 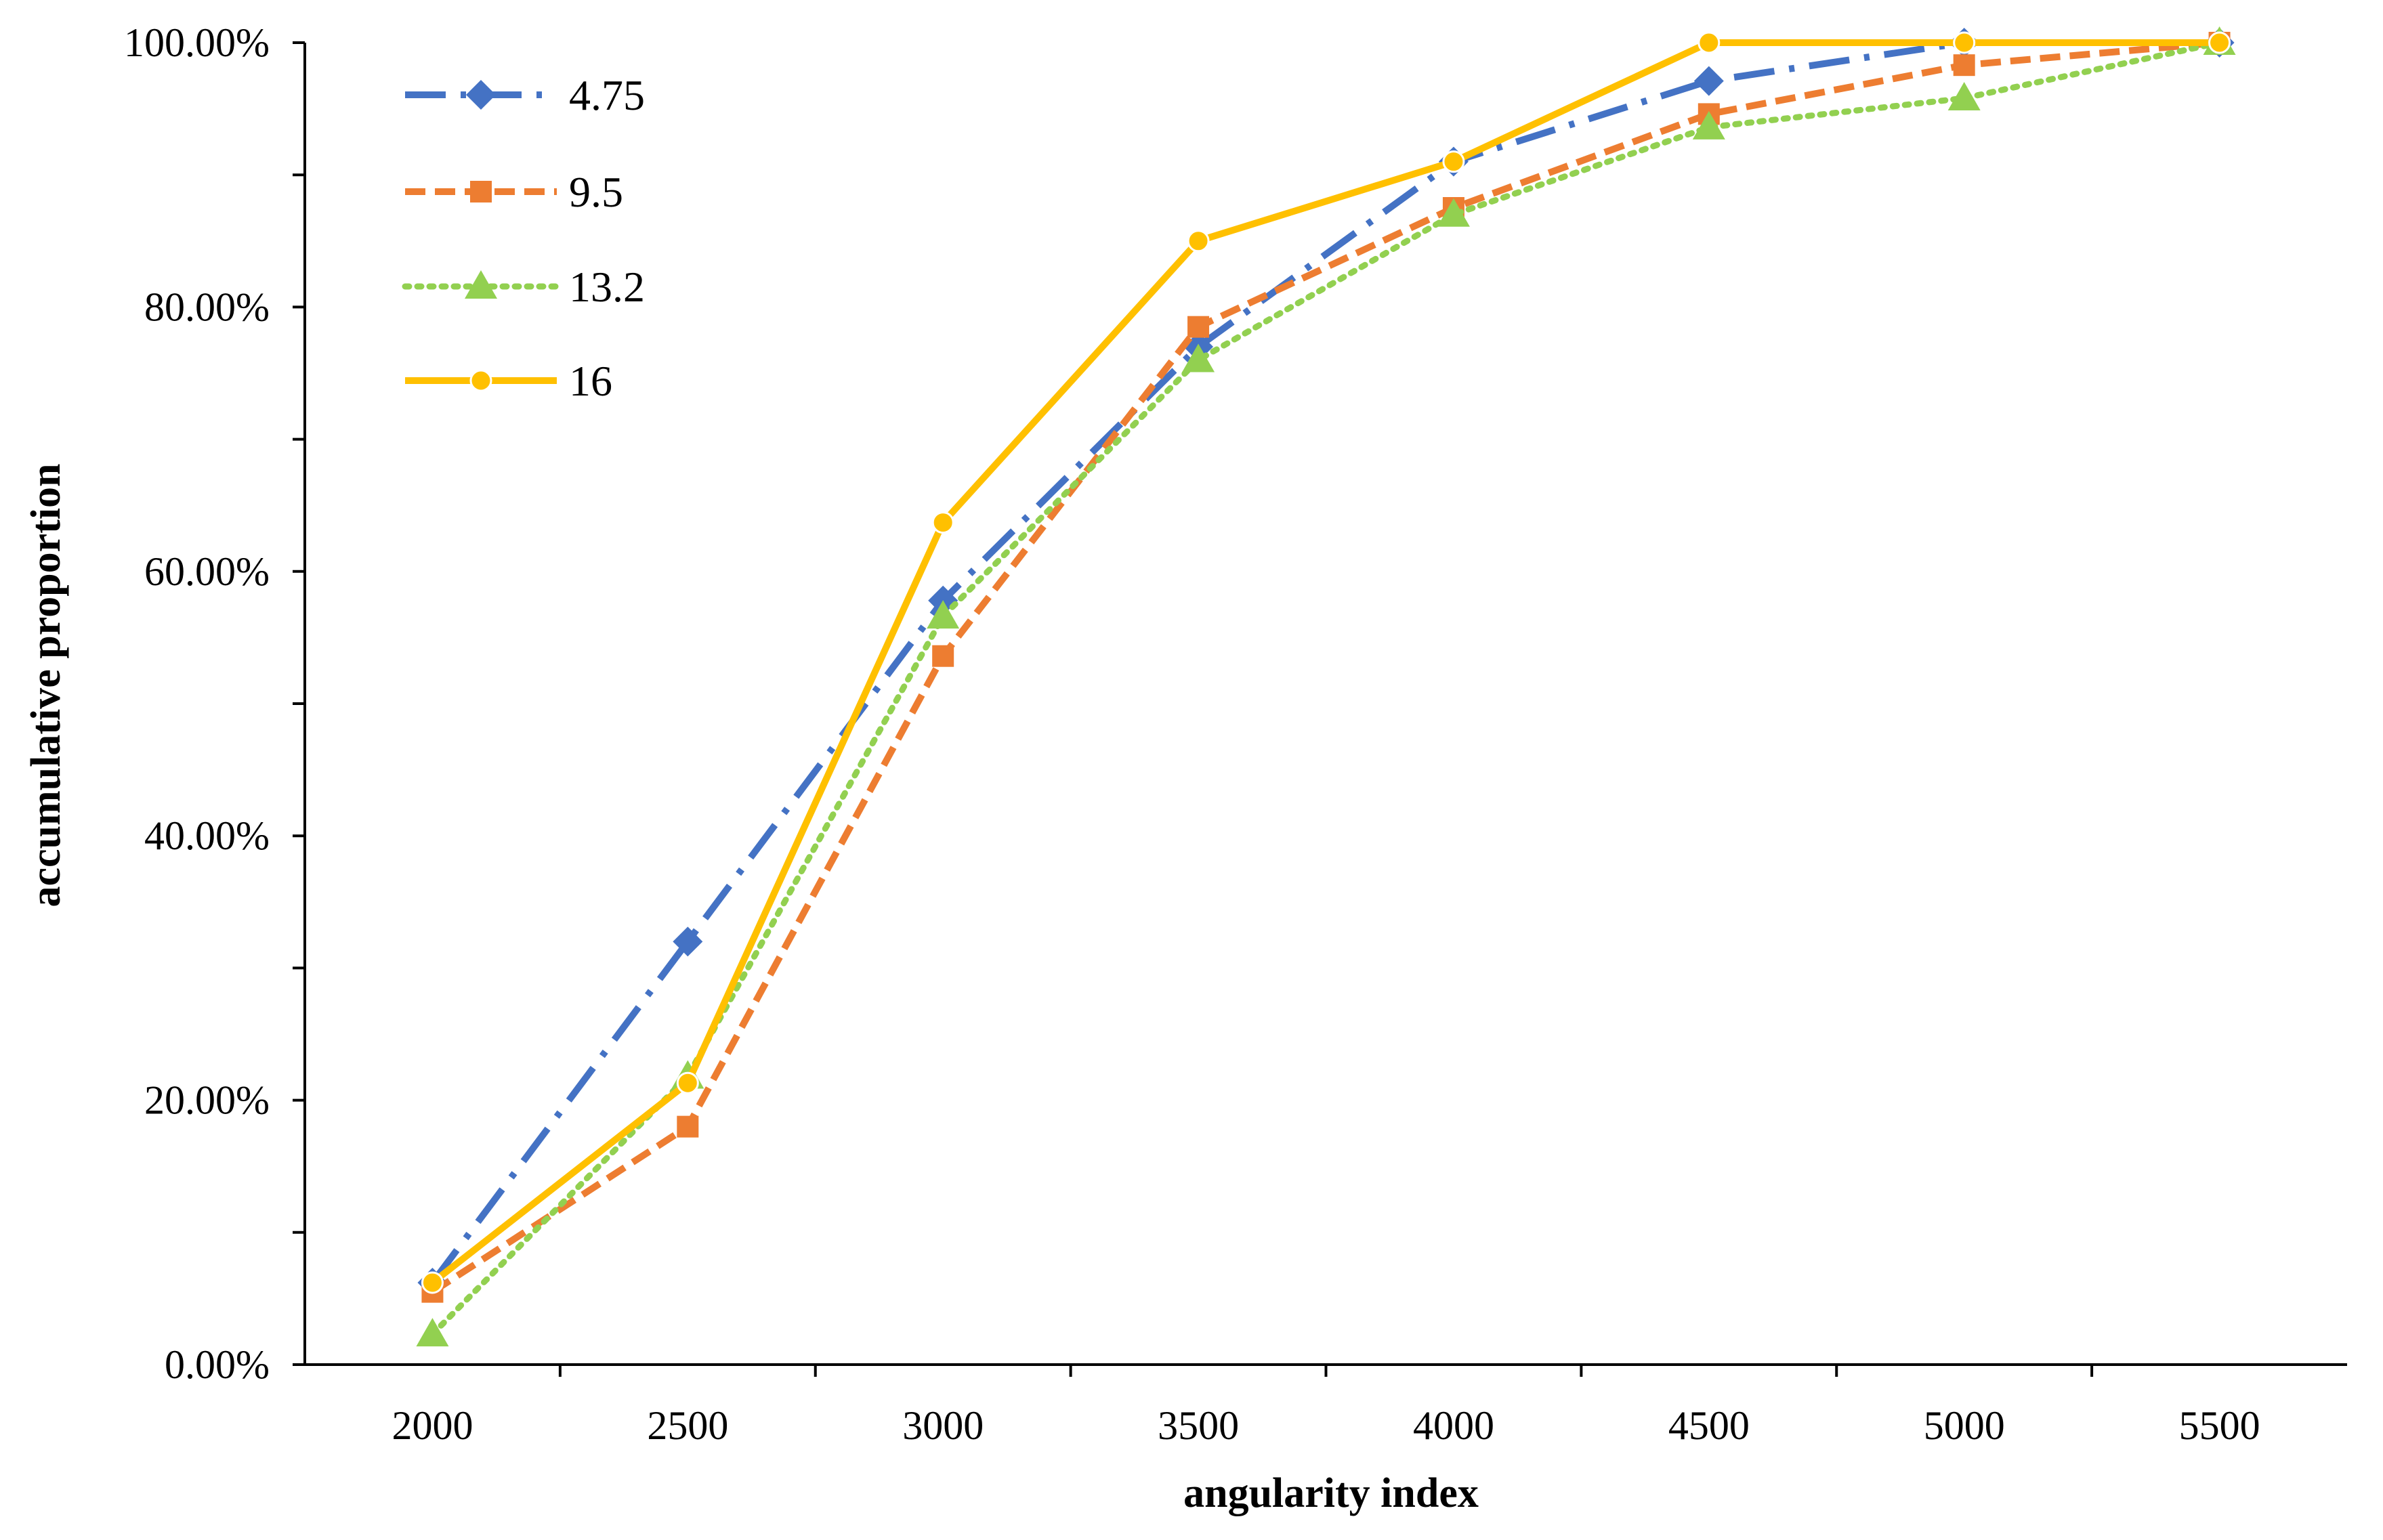 What do you see at coordinates (207, 835) in the screenshot?
I see `y-tick-label: 40.00%` at bounding box center [207, 835].